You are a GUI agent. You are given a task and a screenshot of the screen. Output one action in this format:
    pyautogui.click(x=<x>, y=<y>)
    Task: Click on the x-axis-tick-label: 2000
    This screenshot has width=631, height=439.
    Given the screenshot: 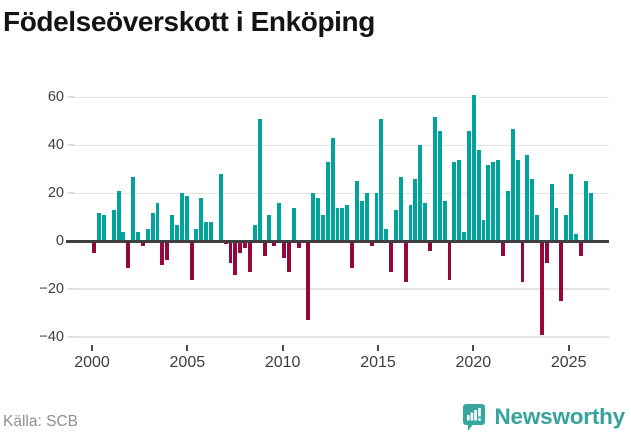 What is the action you would take?
    pyautogui.click(x=92, y=362)
    